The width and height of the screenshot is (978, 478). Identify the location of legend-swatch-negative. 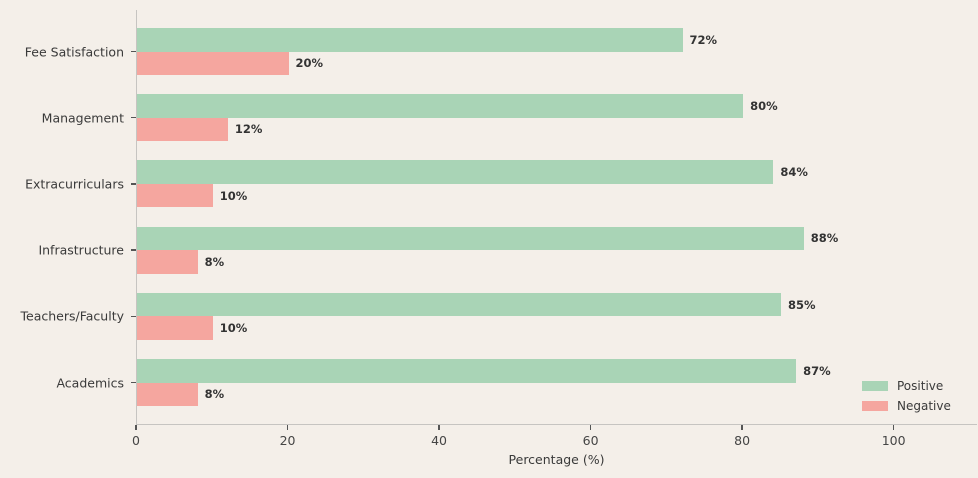
(875, 406).